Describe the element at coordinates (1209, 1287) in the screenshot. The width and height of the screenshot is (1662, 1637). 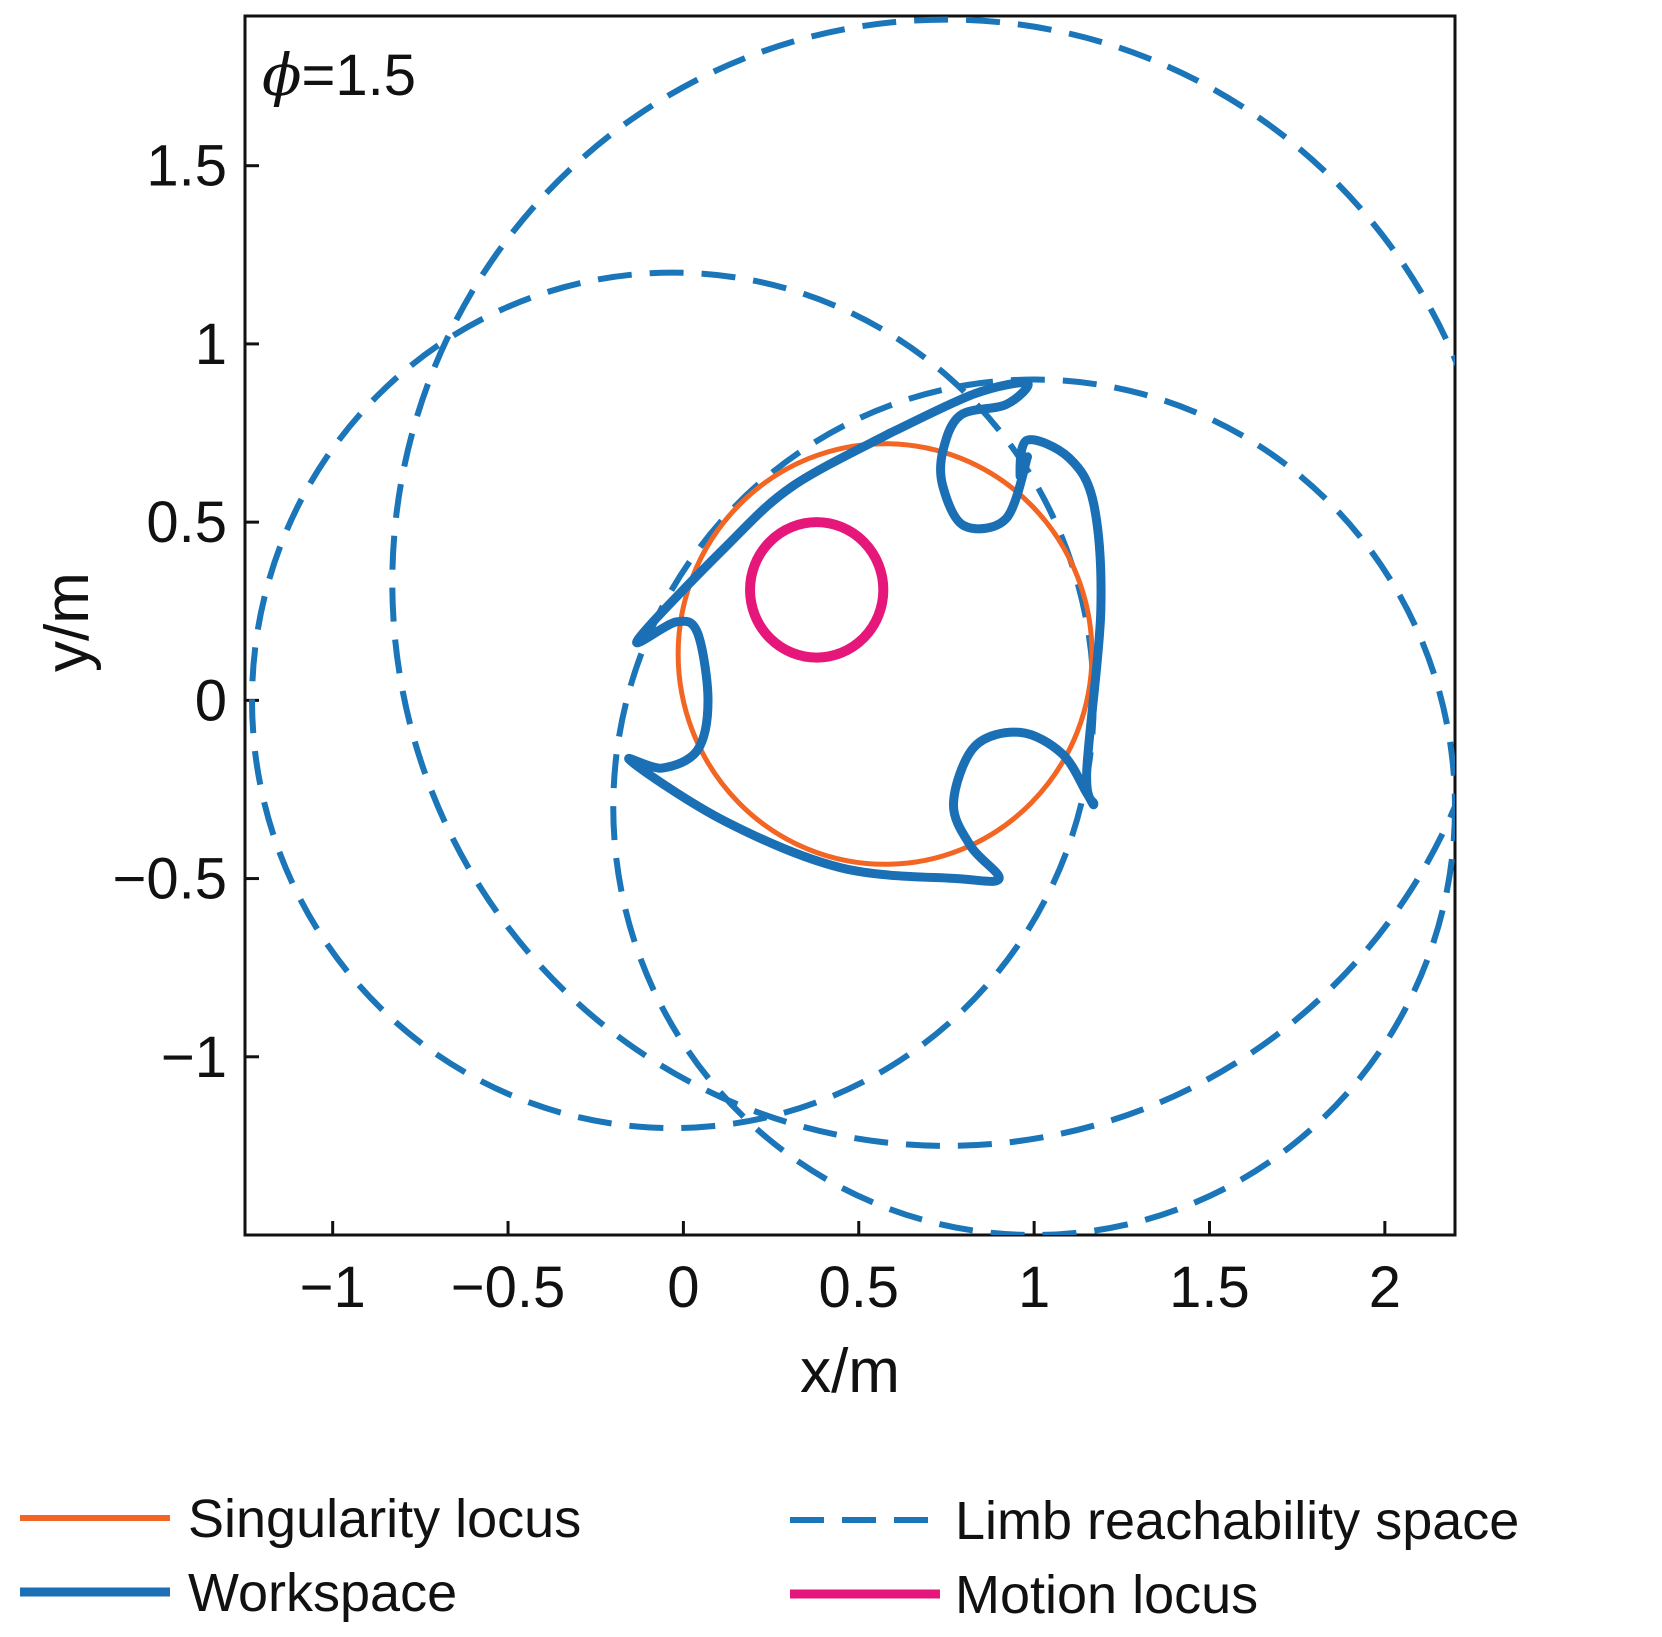
I see `x-tick-label: 1.5` at that location.